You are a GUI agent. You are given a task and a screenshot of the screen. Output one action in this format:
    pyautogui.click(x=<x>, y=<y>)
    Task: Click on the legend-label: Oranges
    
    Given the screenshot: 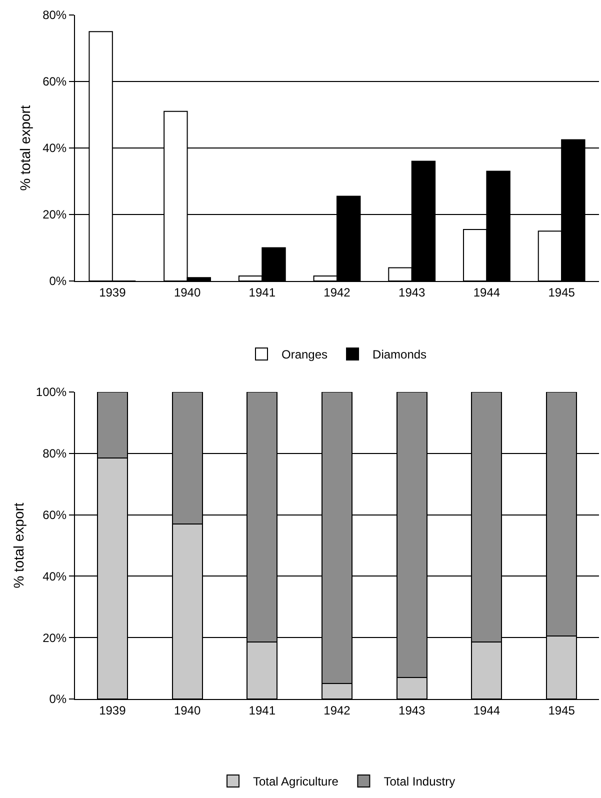 What is the action you would take?
    pyautogui.click(x=305, y=355)
    